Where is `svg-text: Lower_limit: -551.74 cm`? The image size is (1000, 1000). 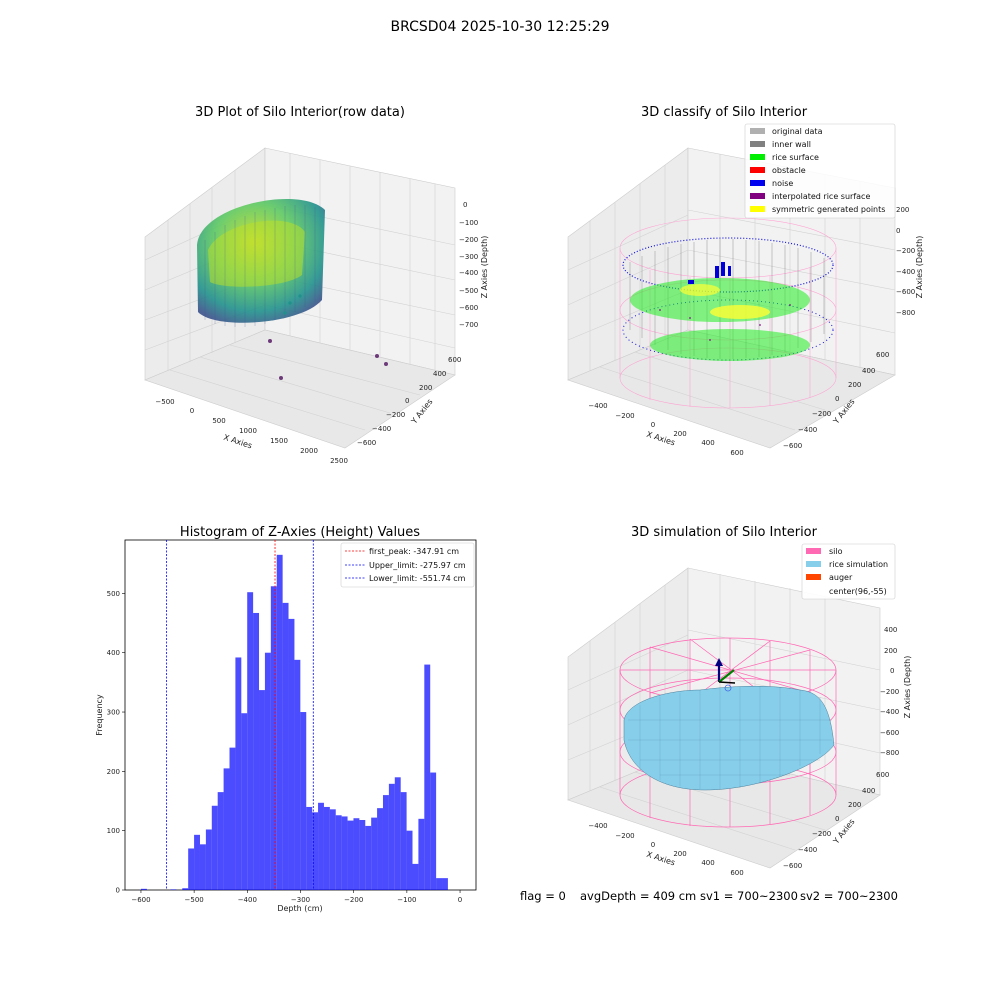 svg-text: Lower_limit: -551.74 cm is located at coordinates (417, 578).